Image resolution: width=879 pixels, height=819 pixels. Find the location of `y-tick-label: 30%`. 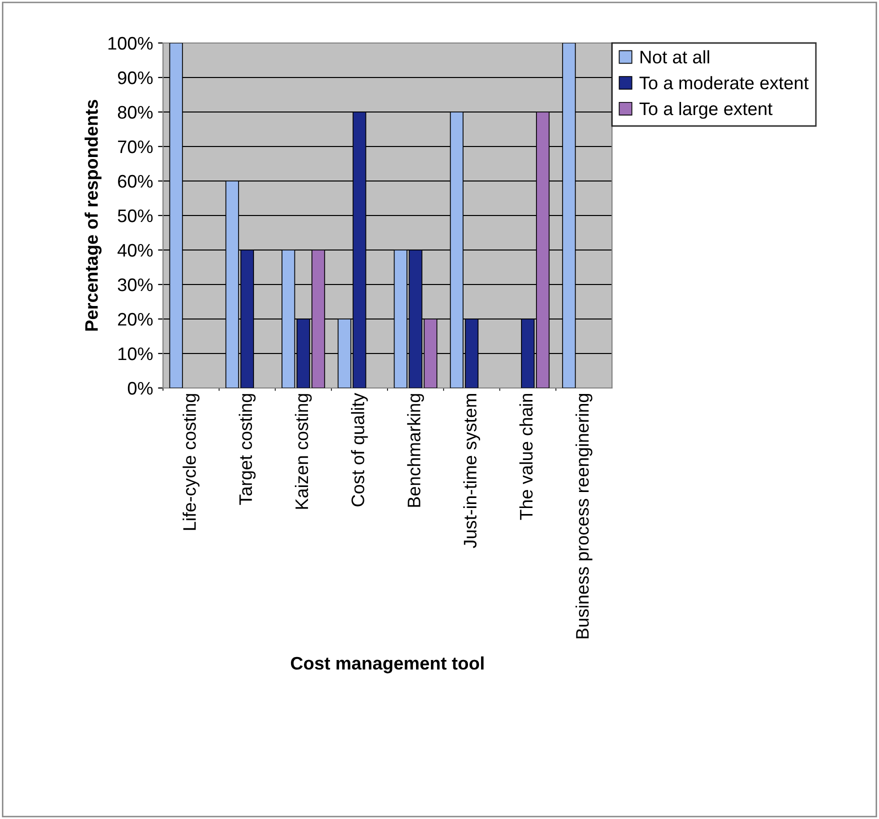

y-tick-label: 30% is located at coordinates (135, 285).